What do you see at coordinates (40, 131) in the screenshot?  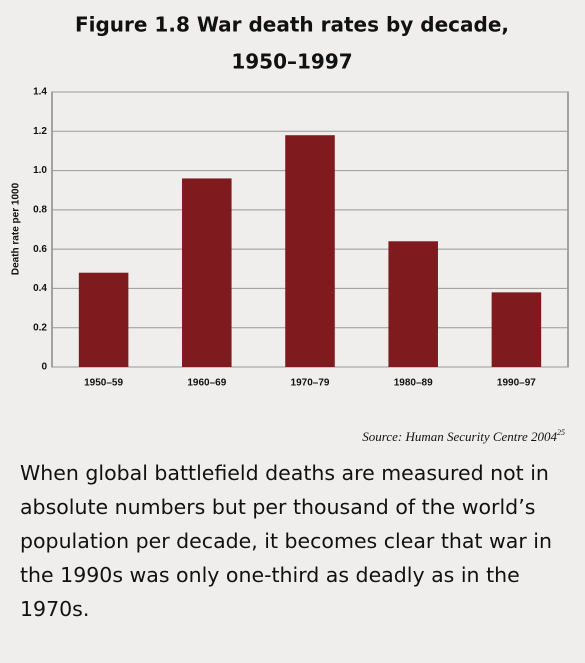 I see `y-tick-label: 1.2` at bounding box center [40, 131].